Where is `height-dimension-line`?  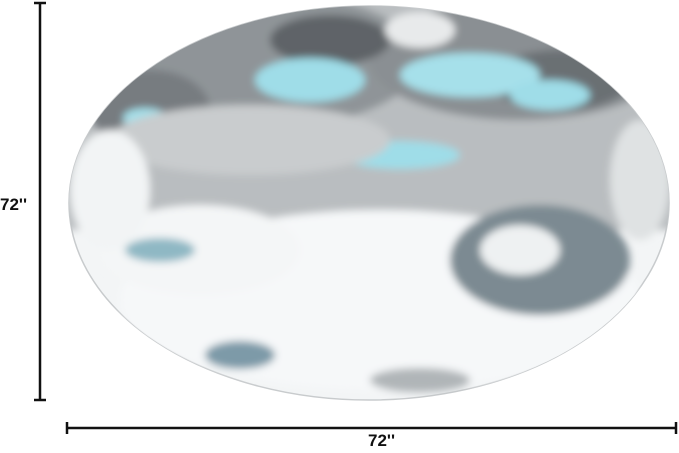 height-dimension-line is located at coordinates (40, 201).